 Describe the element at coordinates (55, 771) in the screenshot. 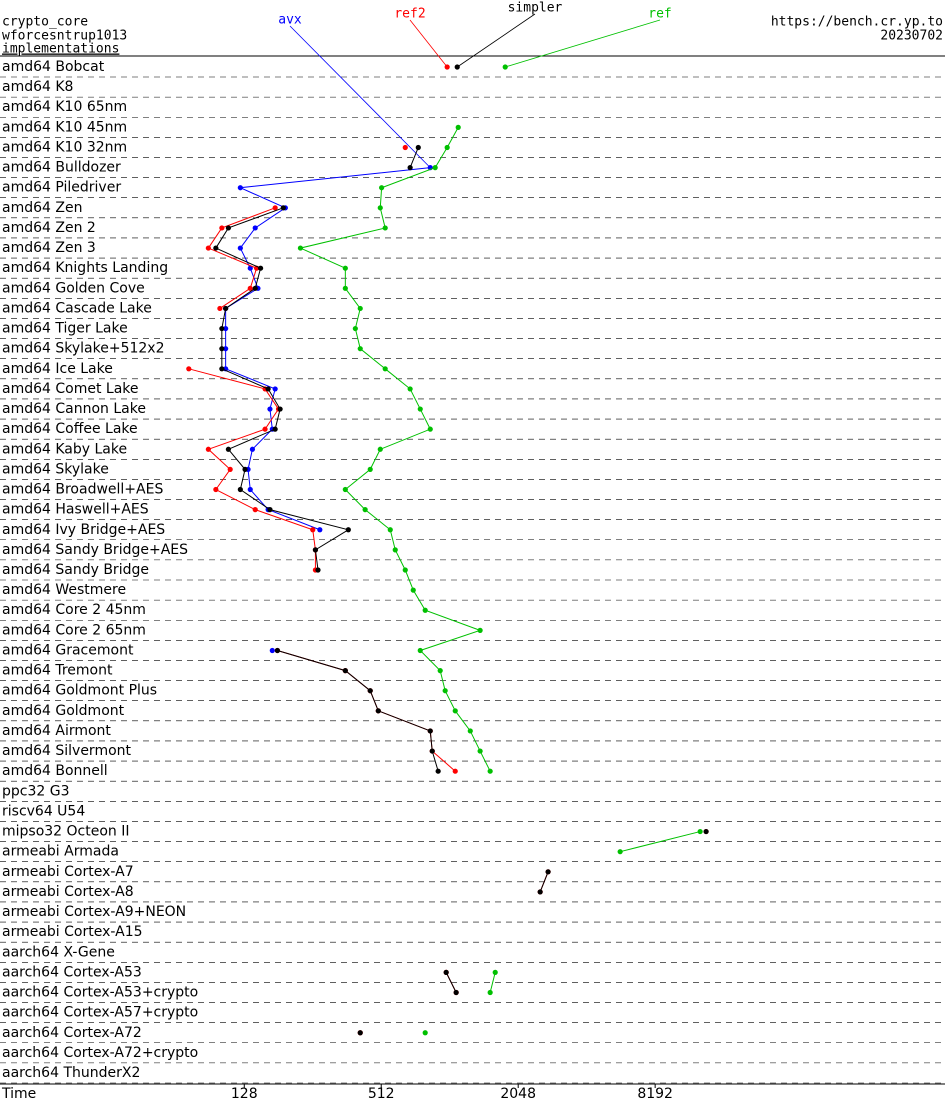

I see `row-label: amd64 Bonnell` at that location.